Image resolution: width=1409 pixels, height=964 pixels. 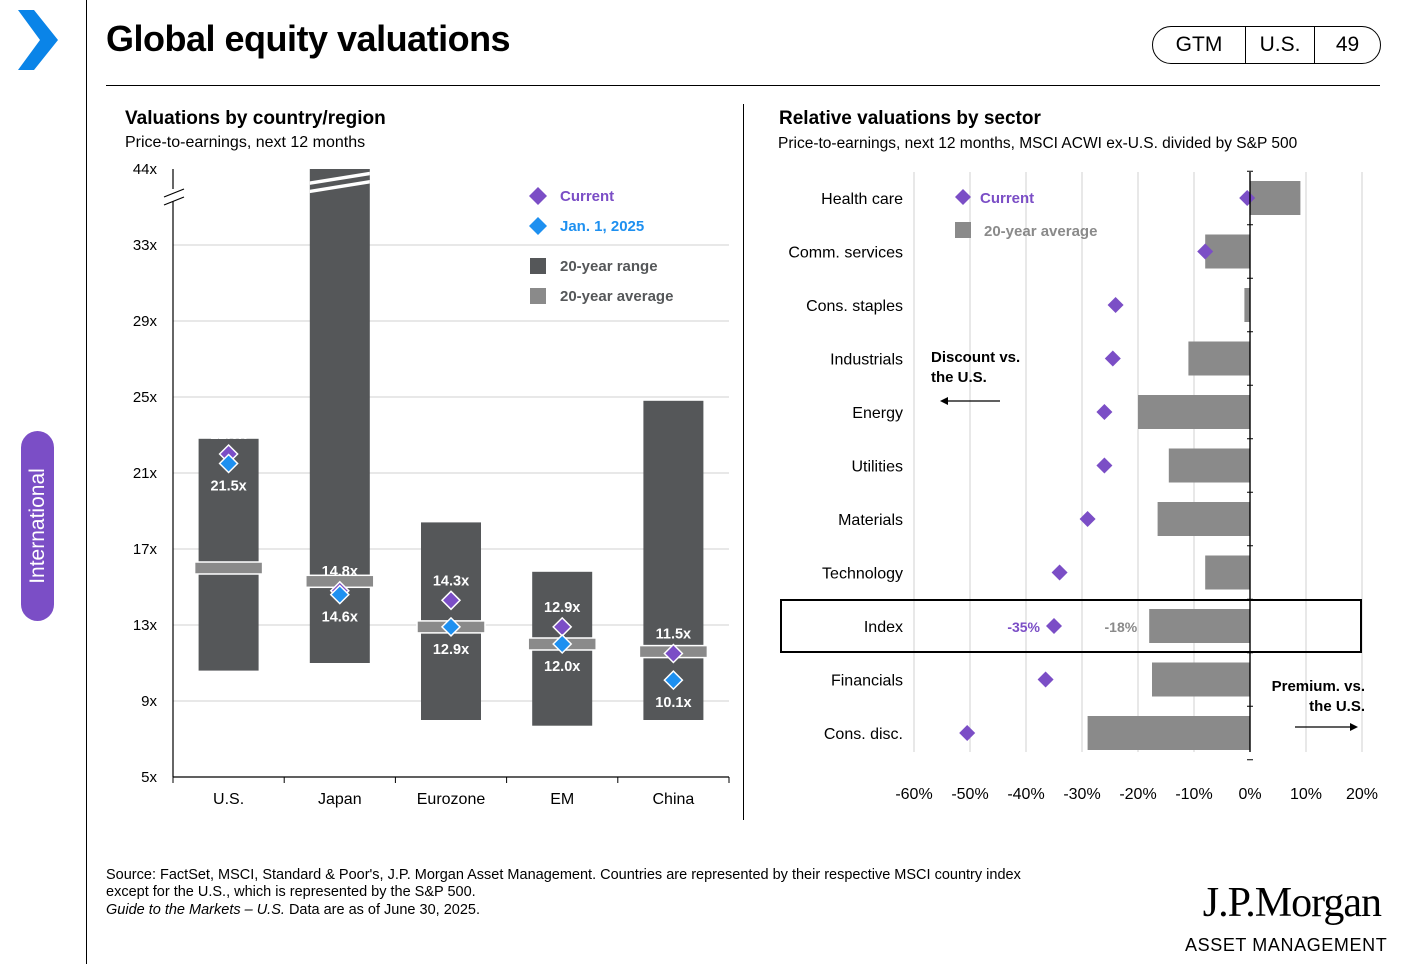 What do you see at coordinates (340, 618) in the screenshot?
I see `left-jan-label: 14.6x` at bounding box center [340, 618].